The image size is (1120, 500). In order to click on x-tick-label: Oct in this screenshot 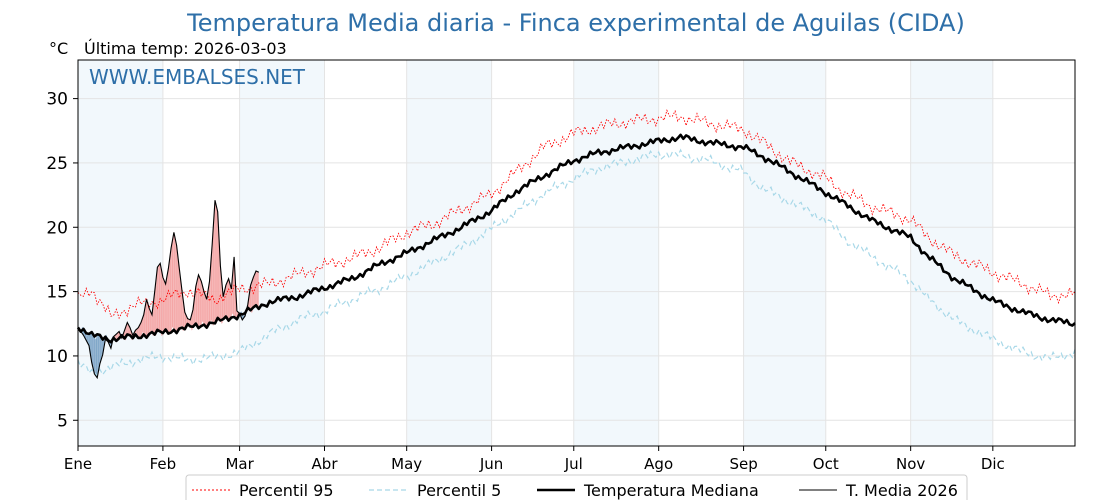, I will do `click(826, 464)`.